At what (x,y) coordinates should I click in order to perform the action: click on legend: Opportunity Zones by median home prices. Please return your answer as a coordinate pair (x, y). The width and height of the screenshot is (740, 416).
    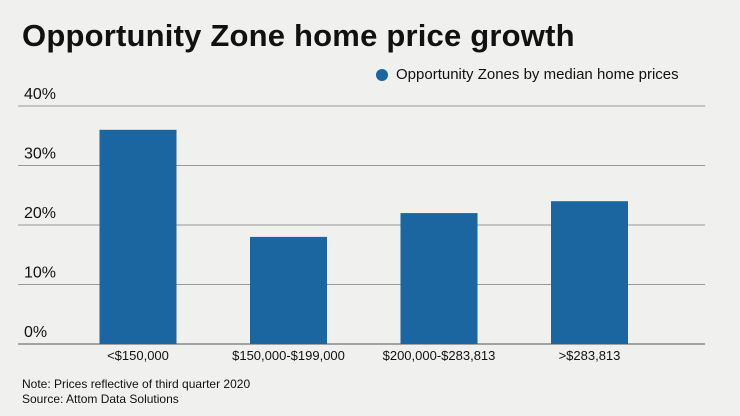
    Looking at the image, I should click on (527, 74).